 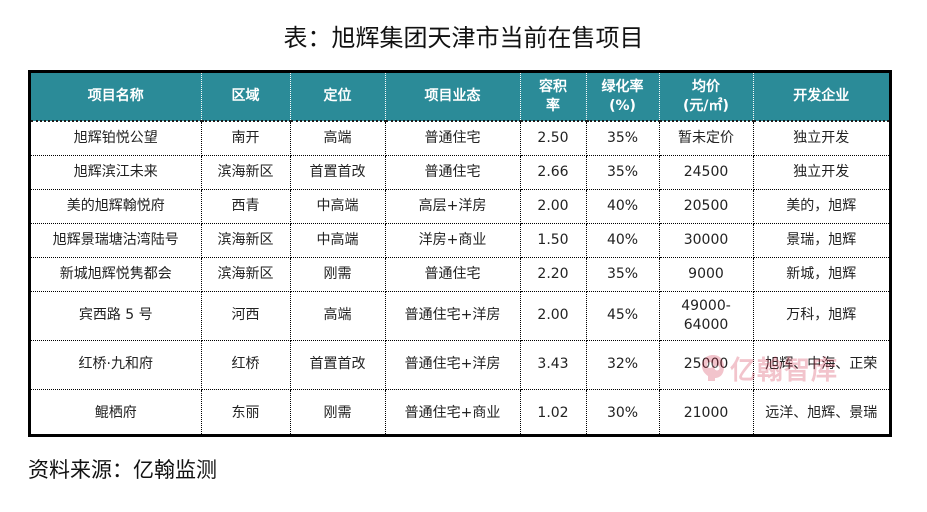 I want to click on cell-district: 东丽, so click(x=246, y=411).